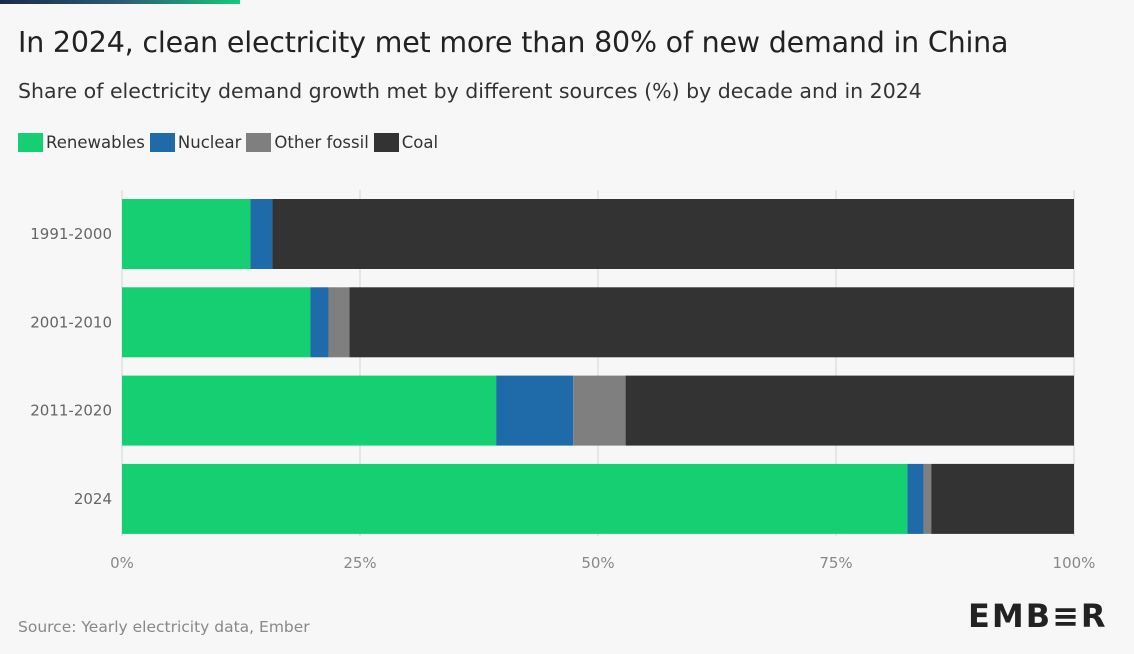 The height and width of the screenshot is (654, 1134). I want to click on bar-segment-2011-2020-other-fossil, so click(599, 410).